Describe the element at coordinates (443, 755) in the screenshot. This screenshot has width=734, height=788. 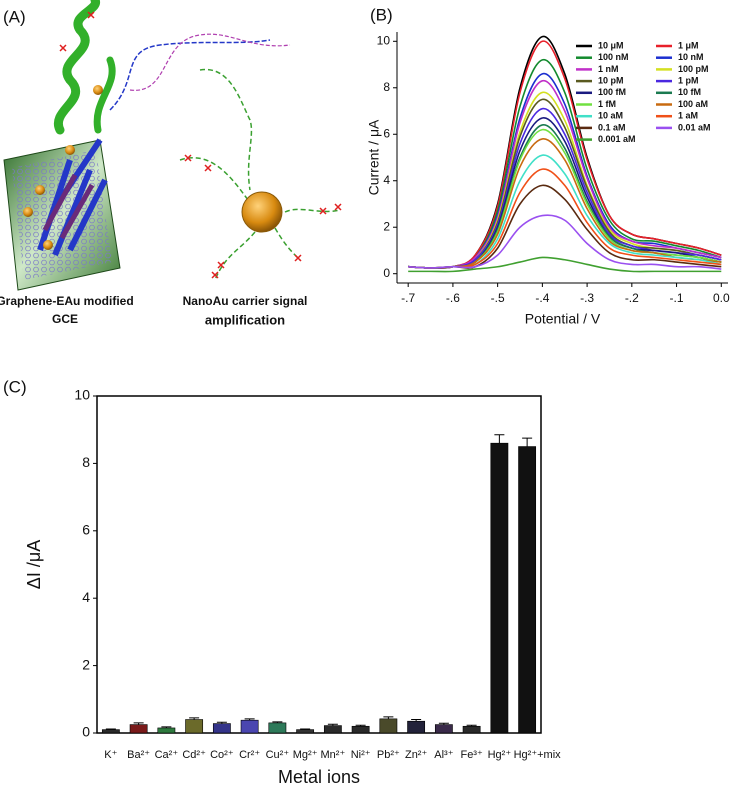
I see `x-tick-label: Al³⁺` at that location.